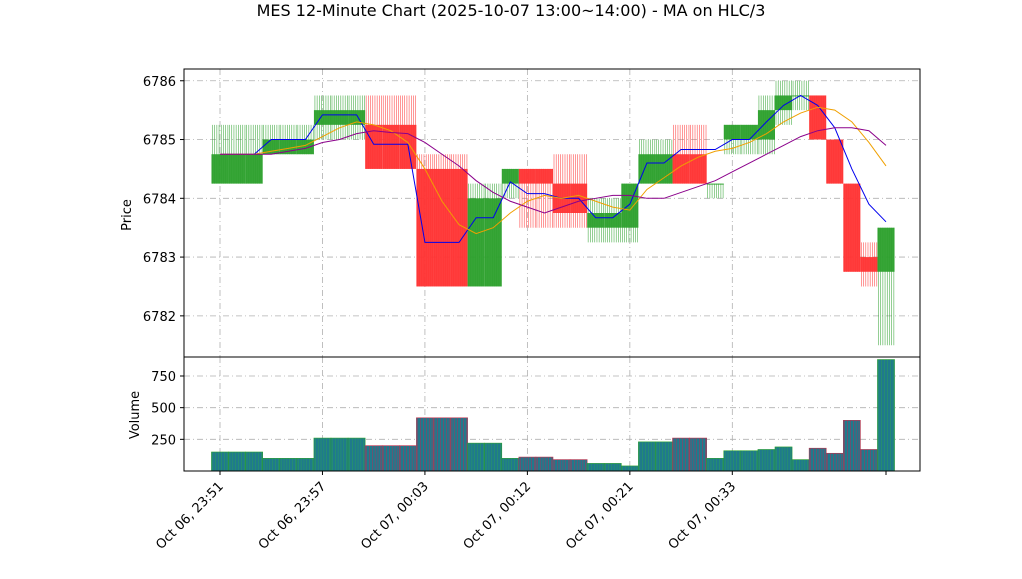 The width and height of the screenshot is (1022, 579). I want to click on x-tick-label: Oct 07, 00:12, so click(497, 515).